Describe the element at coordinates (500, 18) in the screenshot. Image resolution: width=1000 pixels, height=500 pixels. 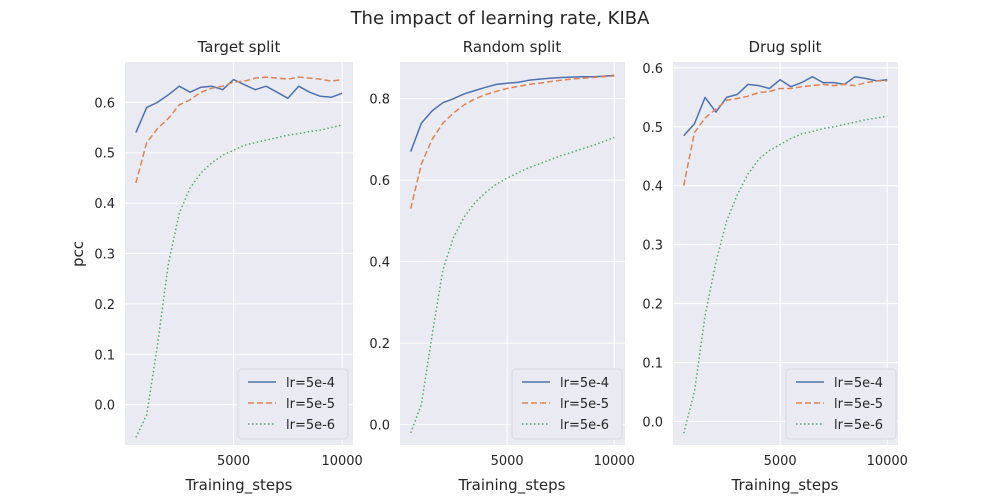
I see `figure-title: The impact of learning rate, KIBA` at that location.